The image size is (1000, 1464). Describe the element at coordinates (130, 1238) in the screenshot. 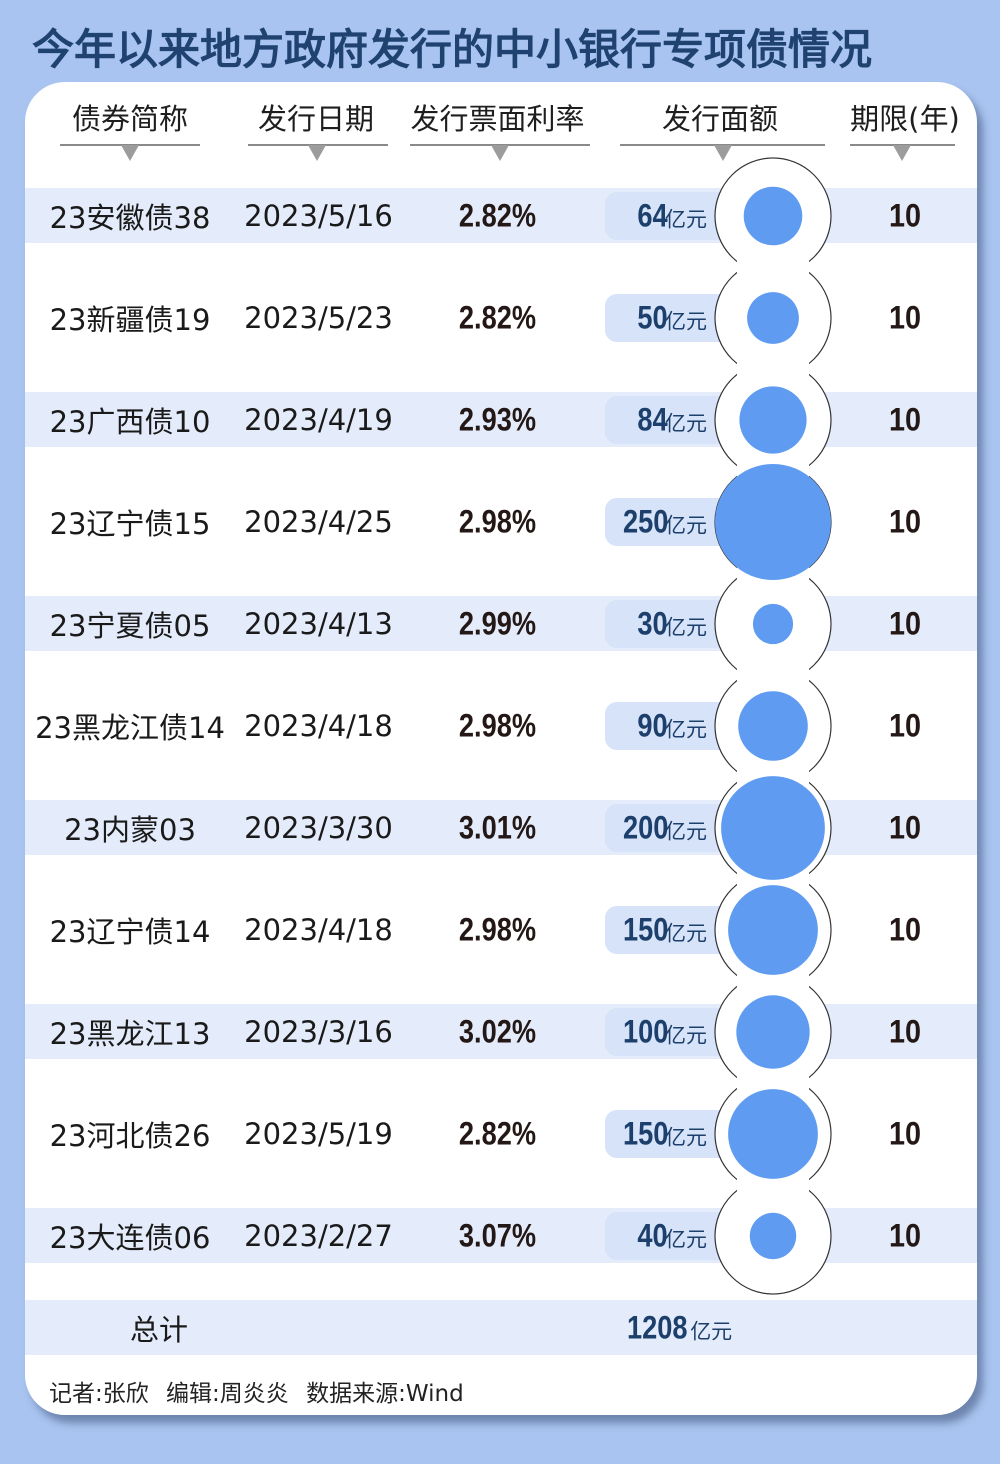

I see `bond-name: 23大连债06` at that location.